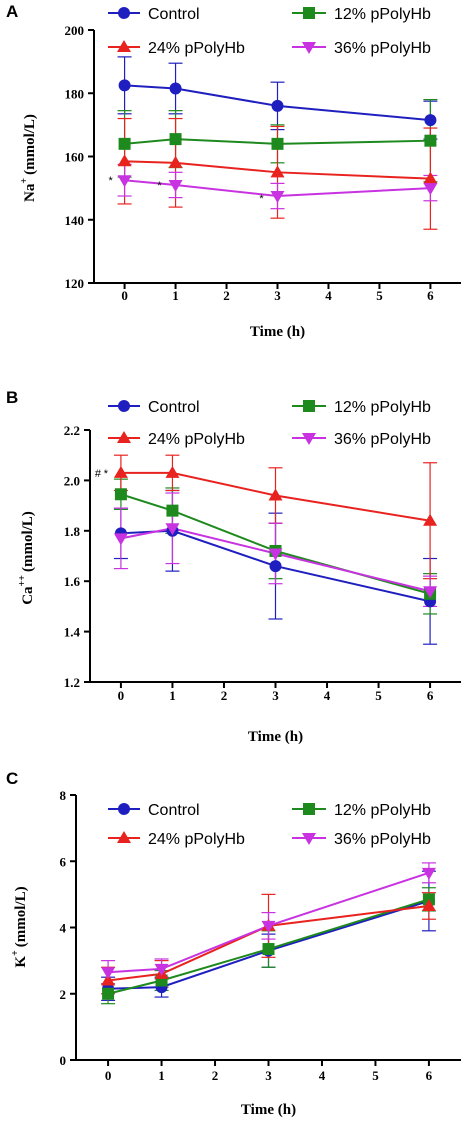 The width and height of the screenshot is (470, 1123). I want to click on y-tick-label: 1.8, so click(72, 531).